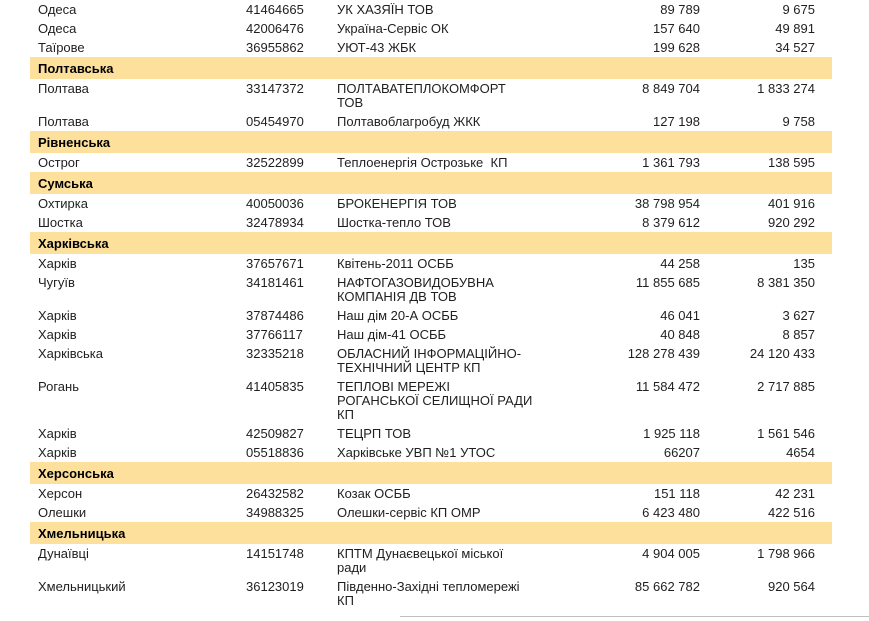  What do you see at coordinates (431, 533) in the screenshot?
I see `region-header-row: Хмельницька` at bounding box center [431, 533].